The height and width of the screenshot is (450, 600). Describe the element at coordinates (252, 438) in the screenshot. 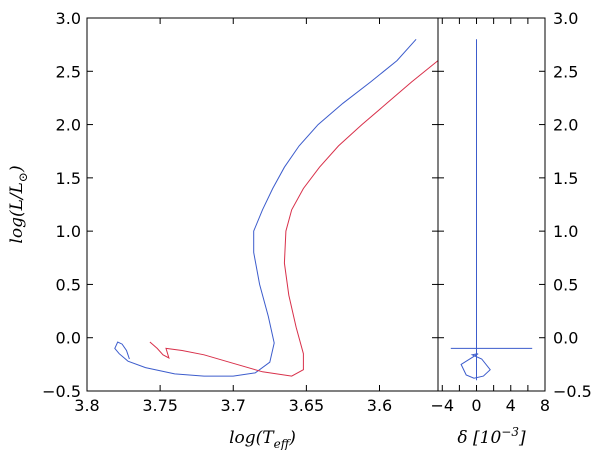

I see `x-axis-label-main: log(T` at that location.